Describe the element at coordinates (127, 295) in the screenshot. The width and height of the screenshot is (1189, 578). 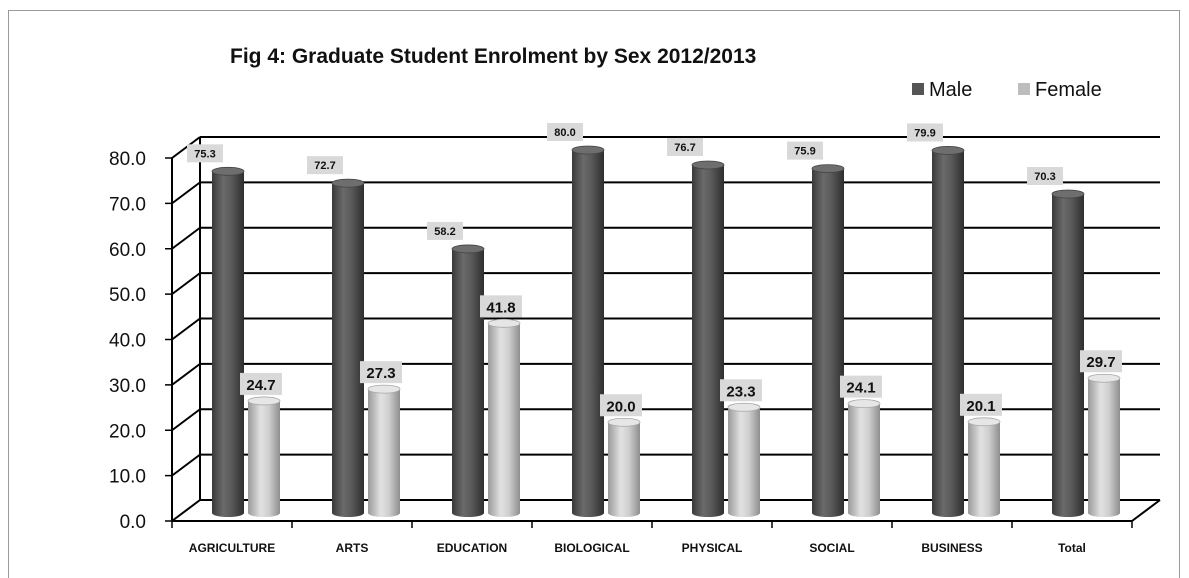
I see `y-tick-label-50-0: 50.0` at that location.